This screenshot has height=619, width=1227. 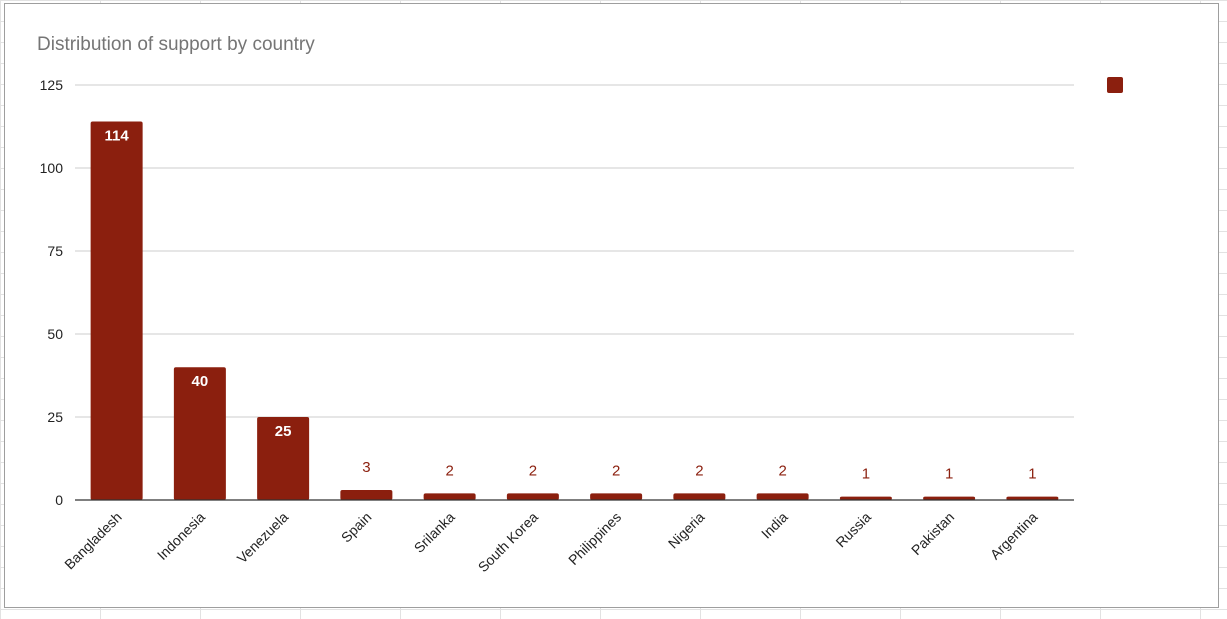 What do you see at coordinates (181, 536) in the screenshot?
I see `x-tick-label: Indonesia` at bounding box center [181, 536].